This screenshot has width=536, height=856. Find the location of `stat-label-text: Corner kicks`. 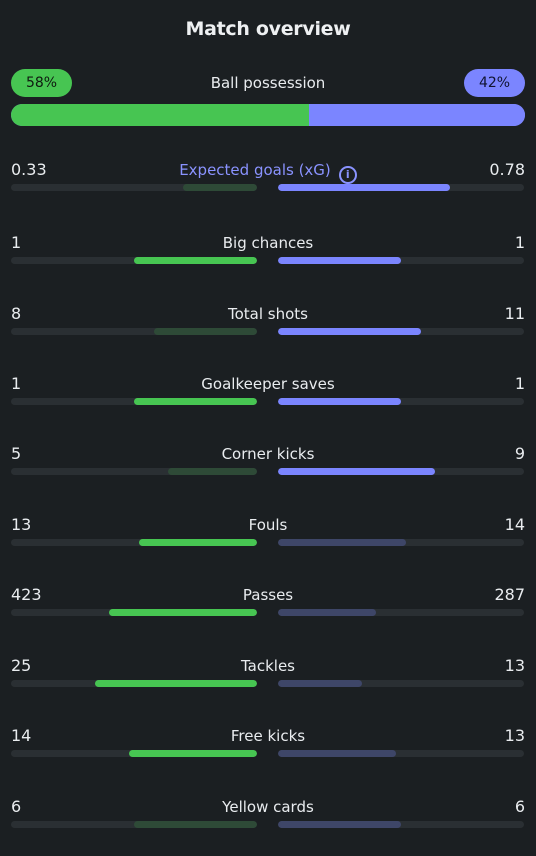

stat-label-text: Corner kicks is located at coordinates (268, 454).